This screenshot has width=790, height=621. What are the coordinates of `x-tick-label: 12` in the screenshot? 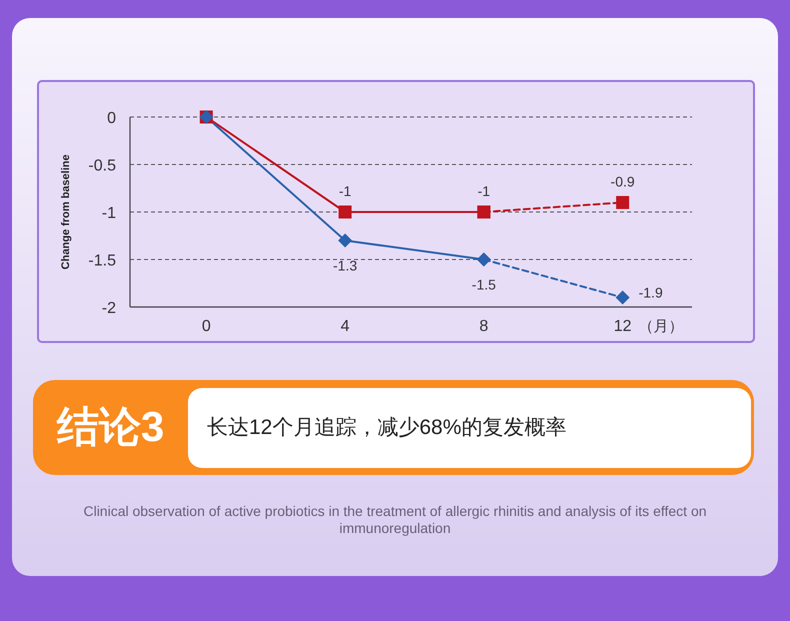 It's located at (623, 326).